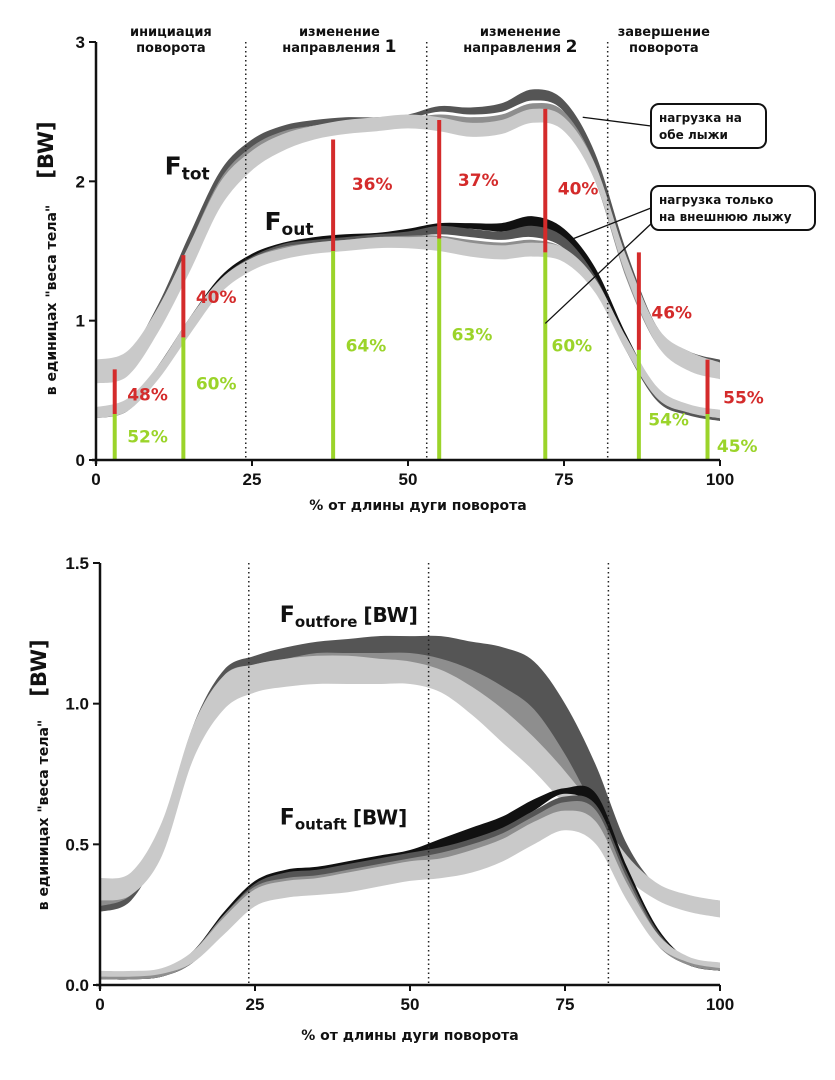 The image size is (835, 1080). What do you see at coordinates (520, 32) in the screenshot?
I see `c0-phase-label-2-line1: изменение` at bounding box center [520, 32].